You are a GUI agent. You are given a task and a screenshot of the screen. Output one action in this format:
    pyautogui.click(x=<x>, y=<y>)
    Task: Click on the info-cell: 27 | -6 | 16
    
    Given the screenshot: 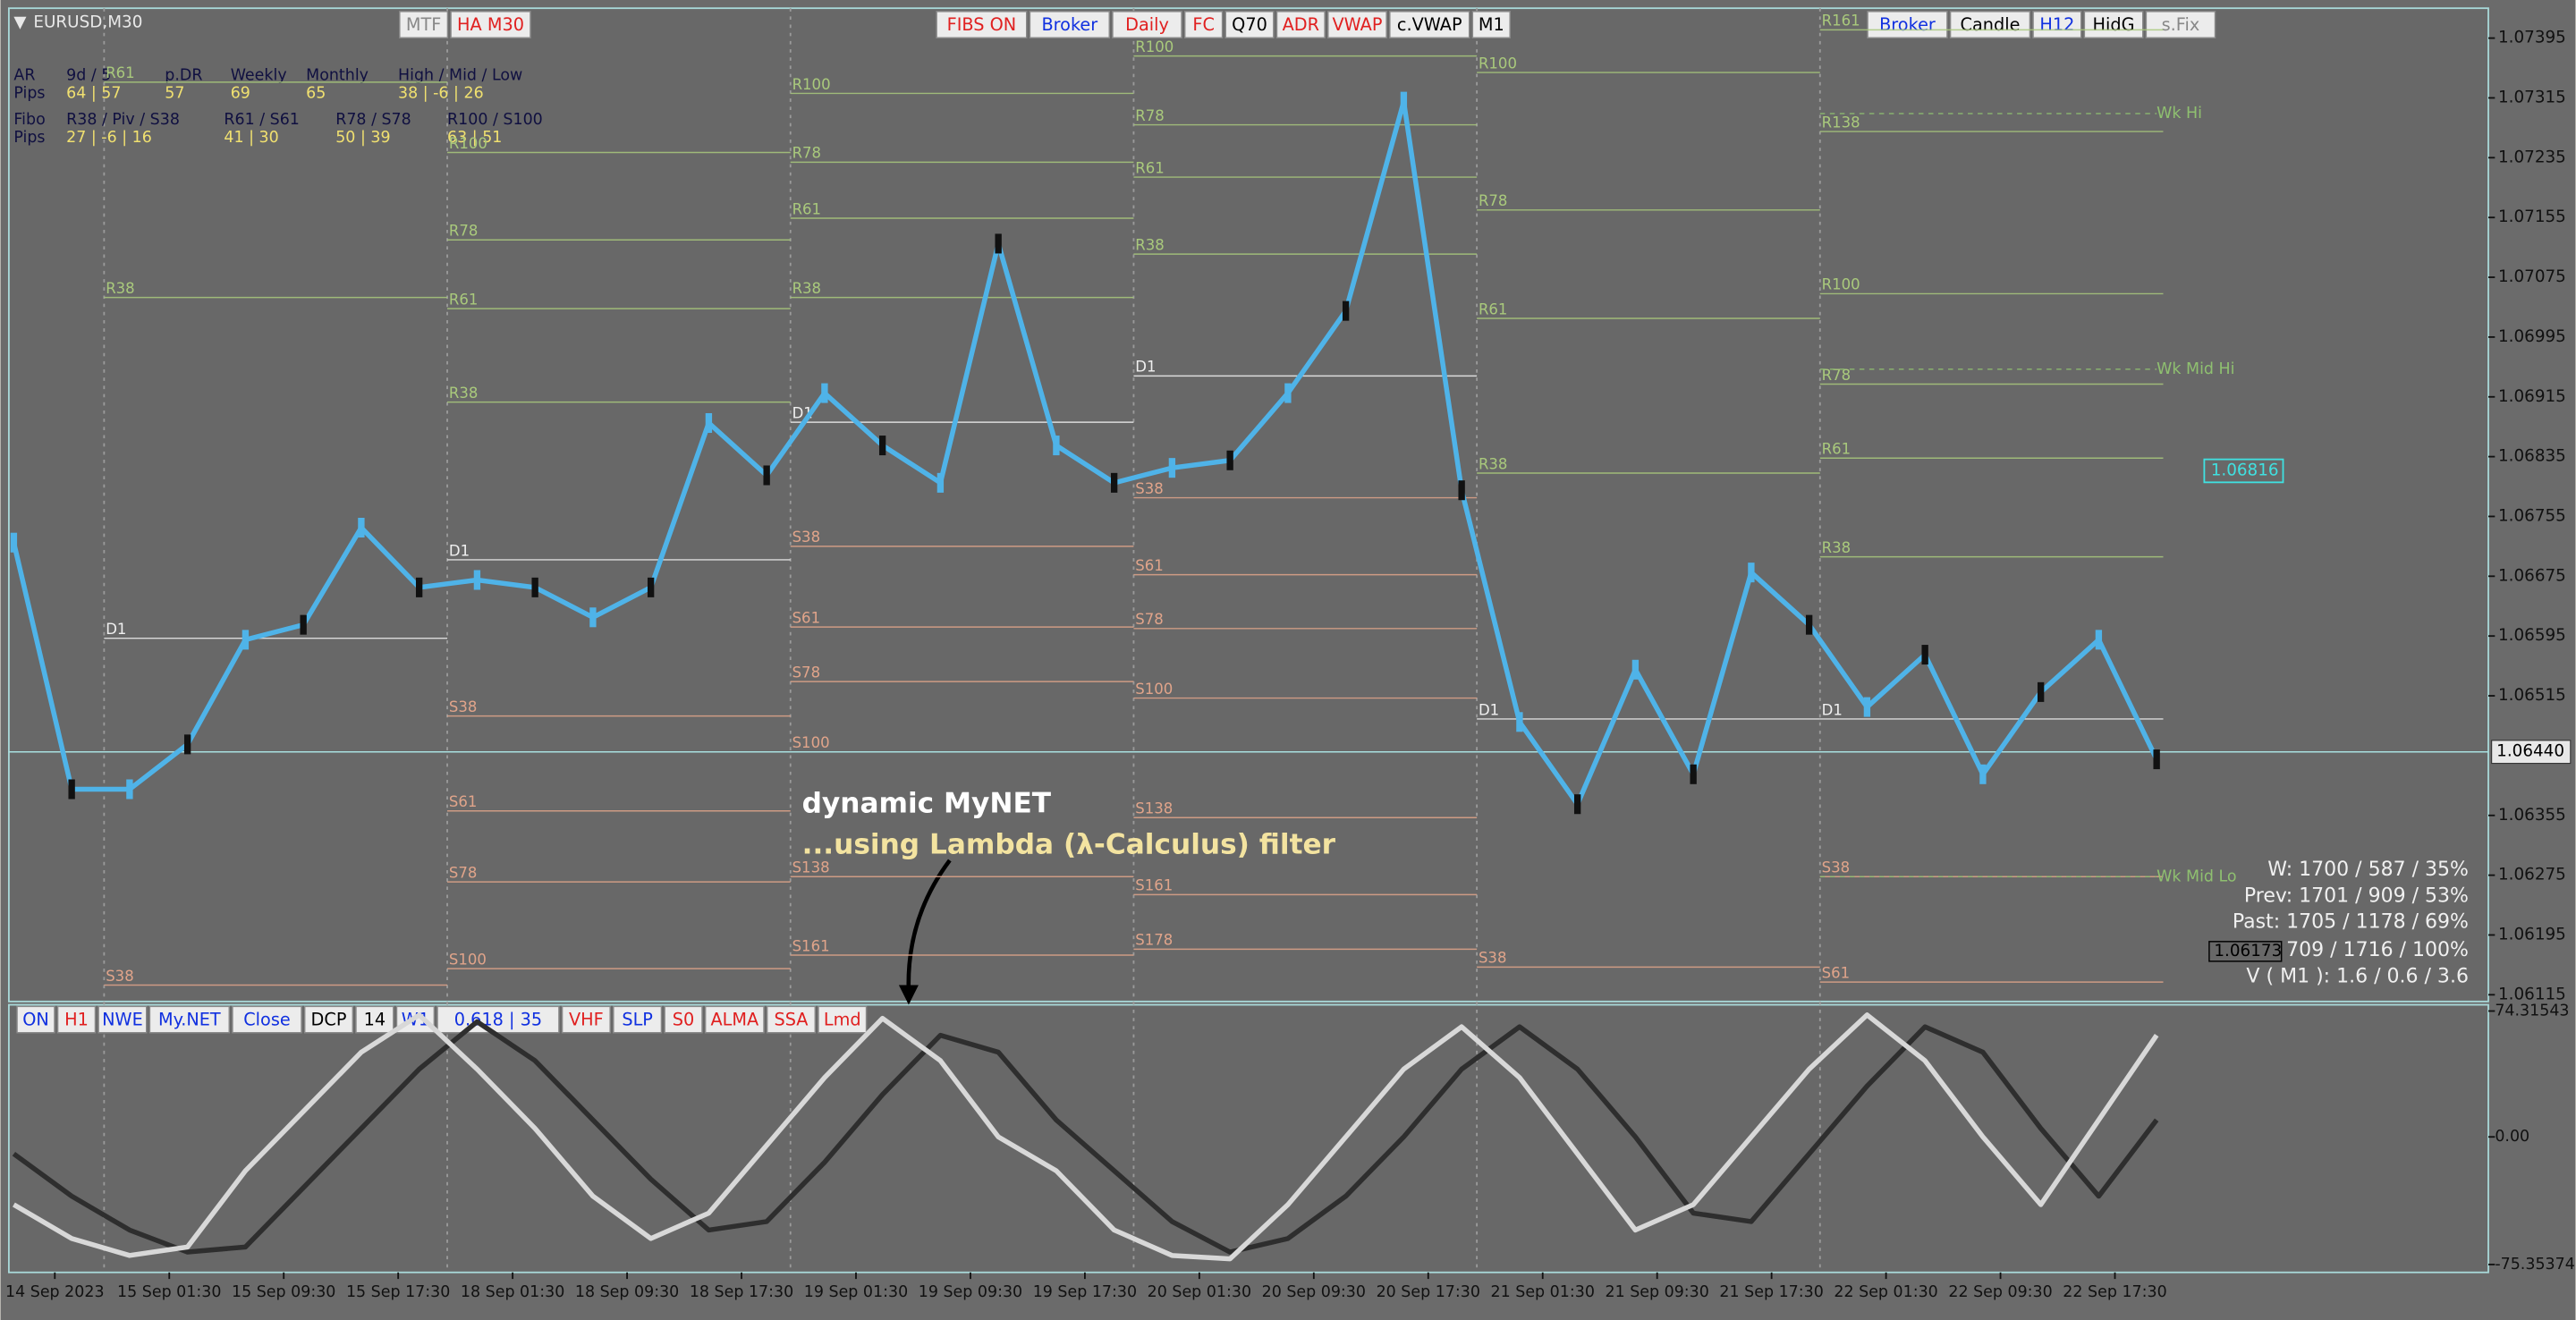 What is the action you would take?
    pyautogui.click(x=109, y=138)
    